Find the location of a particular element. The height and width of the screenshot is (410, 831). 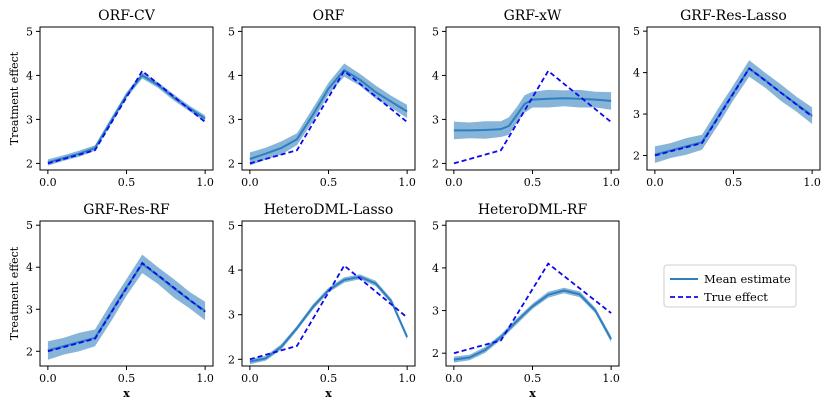

panel-title: HeteroDML-Lasso is located at coordinates (329, 210).